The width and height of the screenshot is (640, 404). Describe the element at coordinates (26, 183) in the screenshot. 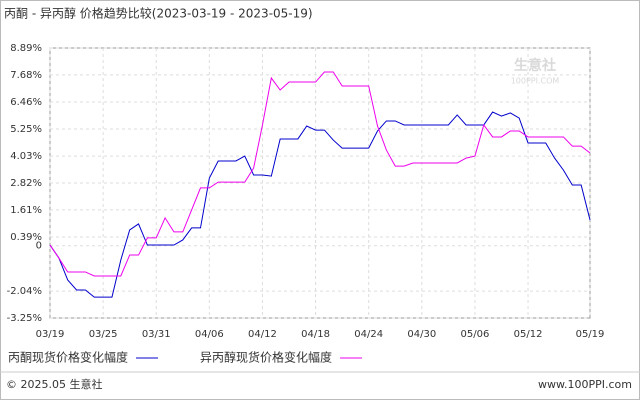

I see `y-tick-label: 2.82%` at that location.